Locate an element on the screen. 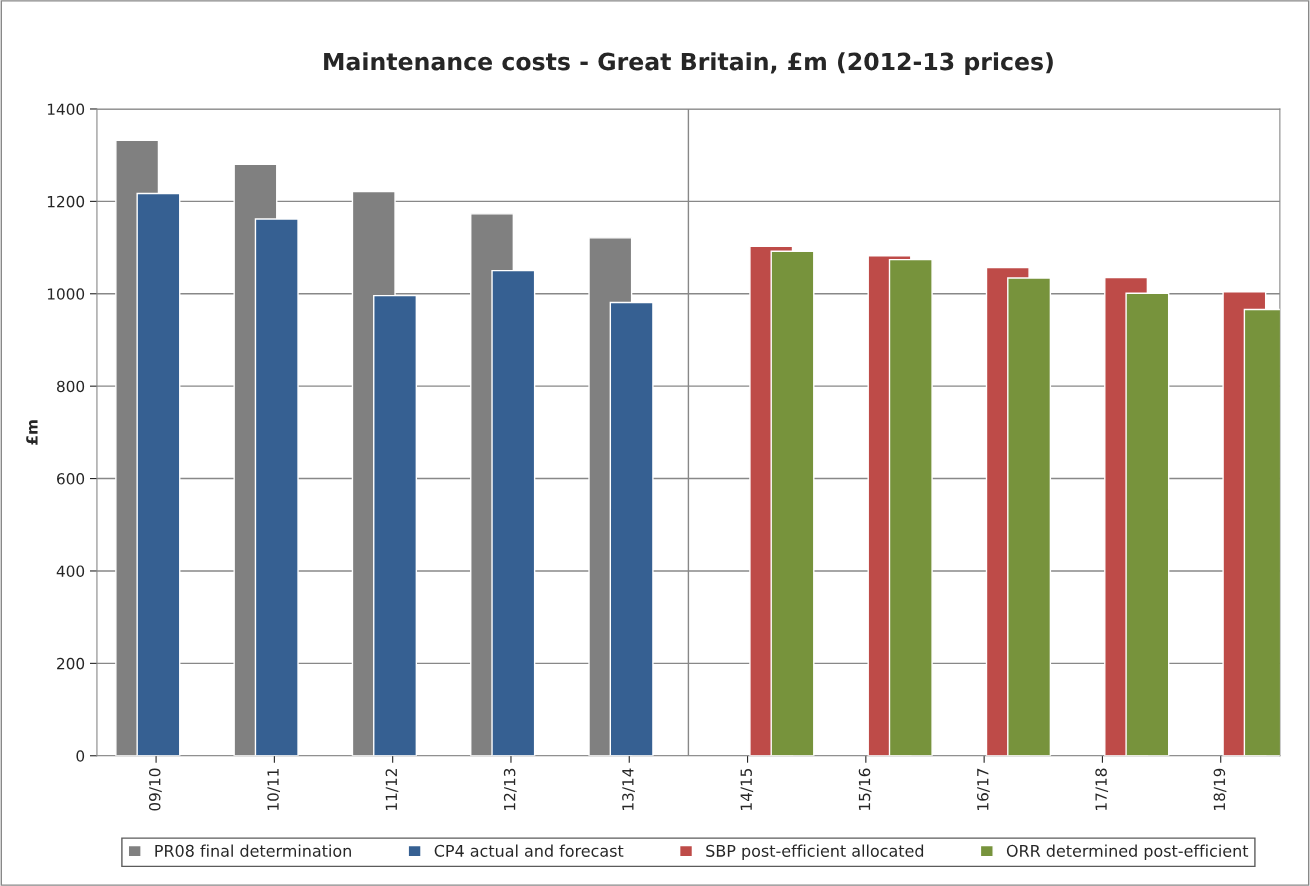  y-tick-label: 0 is located at coordinates (80, 756).